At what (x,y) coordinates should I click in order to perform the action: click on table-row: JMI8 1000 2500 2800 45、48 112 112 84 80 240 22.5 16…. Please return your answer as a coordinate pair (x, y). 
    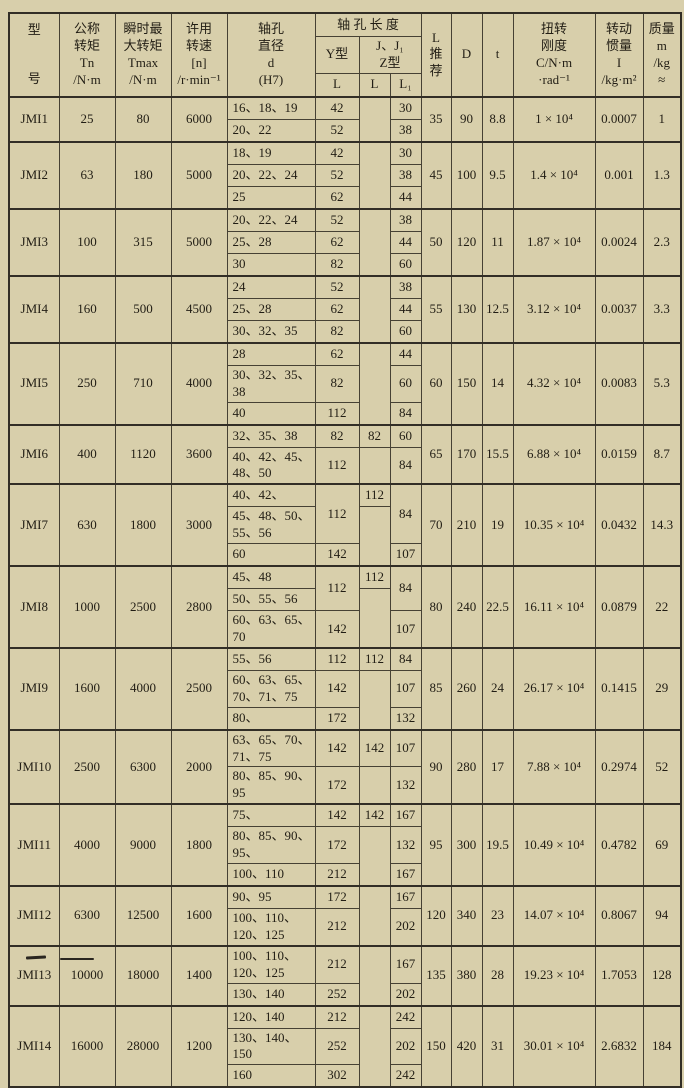
    Looking at the image, I should click on (345, 607).